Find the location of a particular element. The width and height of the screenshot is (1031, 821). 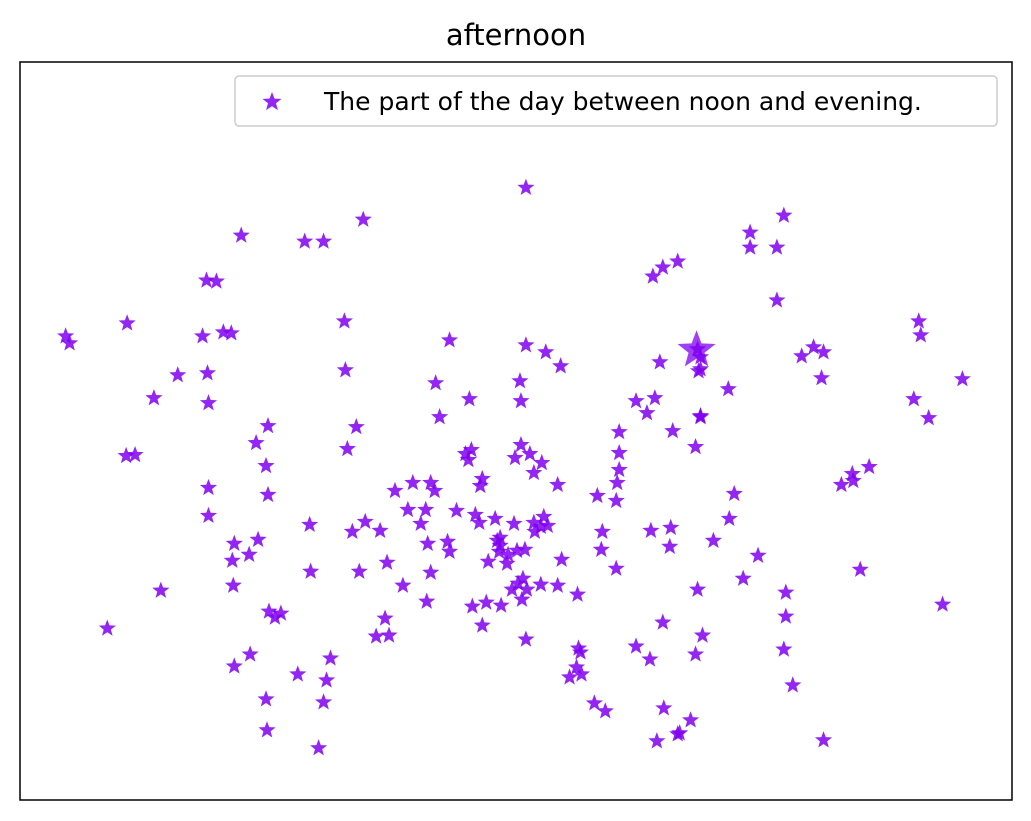

chart-title: afternoon is located at coordinates (516, 35).